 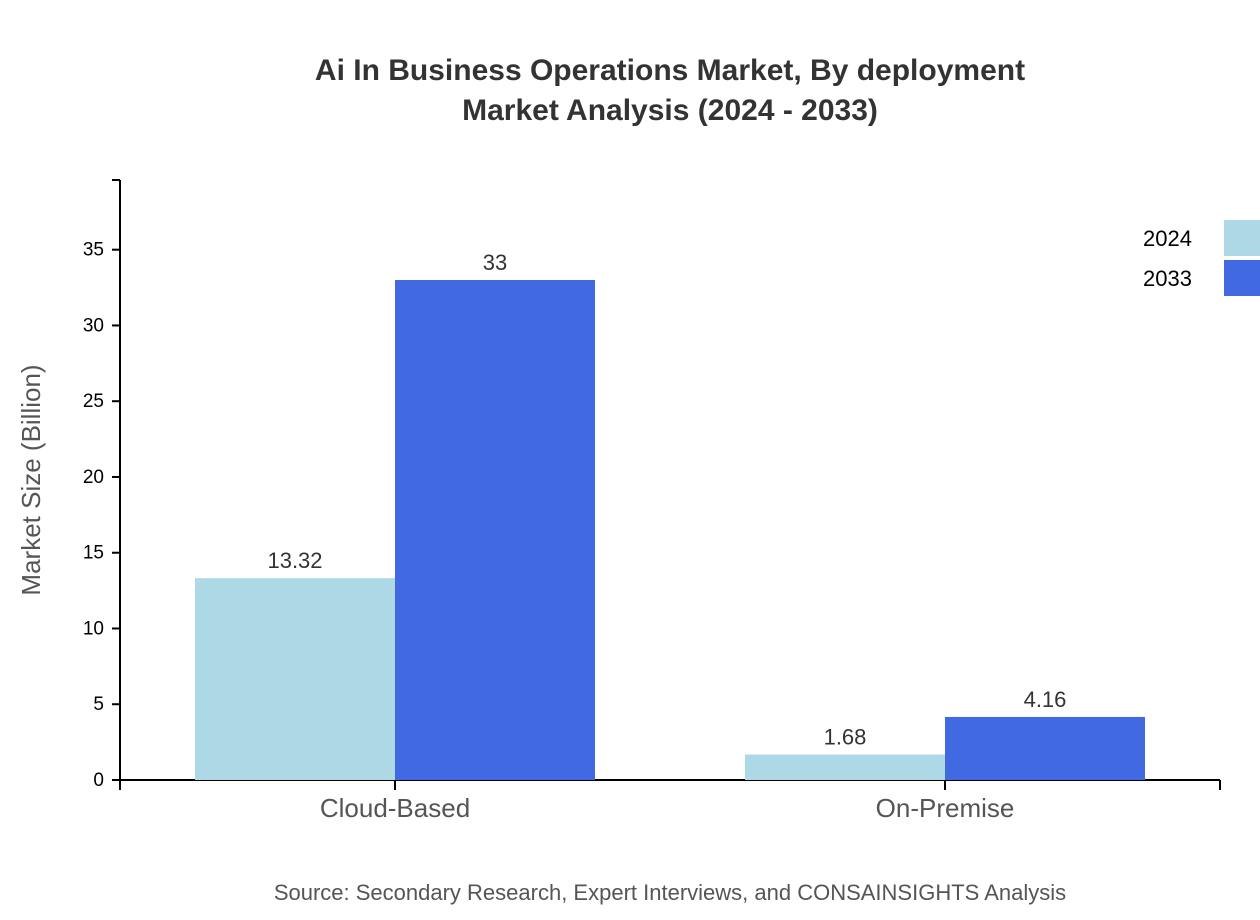 What do you see at coordinates (98, 704) in the screenshot?
I see `y-tick-label: 5` at bounding box center [98, 704].